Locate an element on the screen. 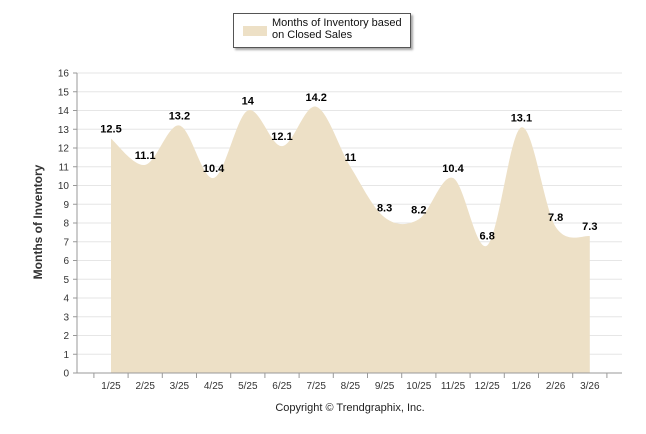 Image resolution: width=646 pixels, height=434 pixels. x-tick-label: 10/25 is located at coordinates (418, 386).